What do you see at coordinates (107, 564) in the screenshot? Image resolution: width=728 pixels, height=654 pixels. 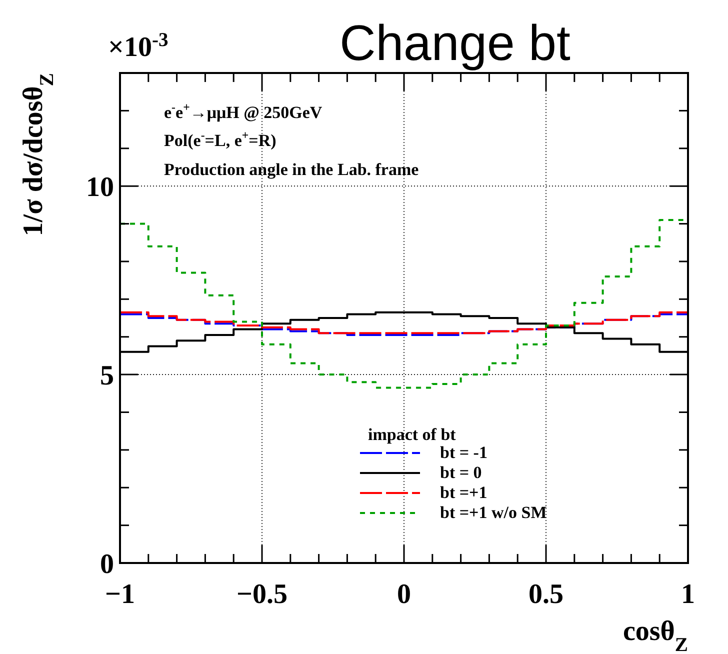 I see `y-tick-label: 0` at bounding box center [107, 564].